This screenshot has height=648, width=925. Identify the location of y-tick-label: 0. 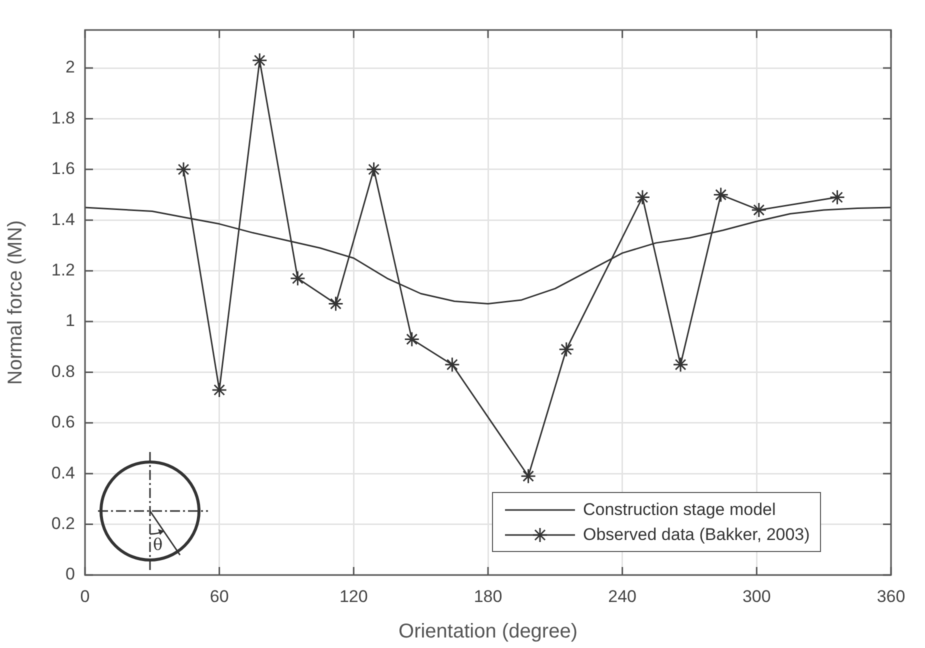
(70, 574).